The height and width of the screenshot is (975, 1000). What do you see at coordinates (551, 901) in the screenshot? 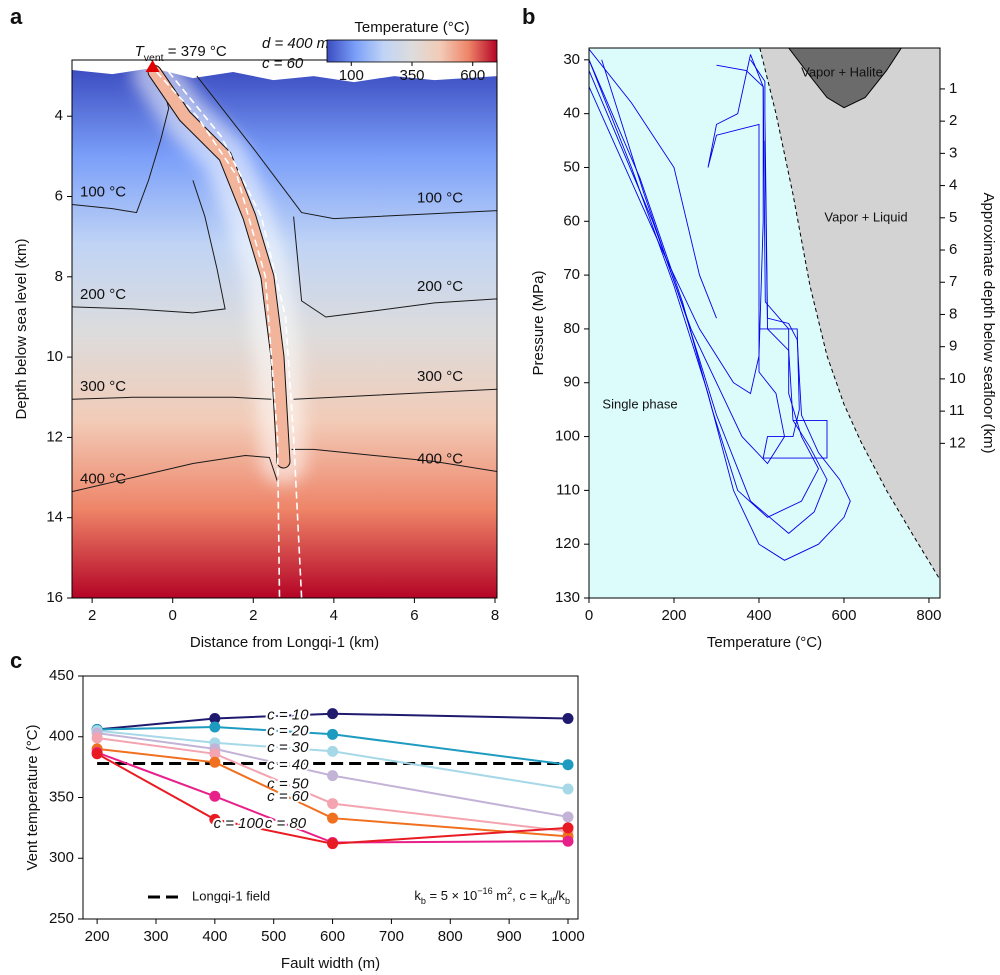
I see `text-part: df` at bounding box center [551, 901].